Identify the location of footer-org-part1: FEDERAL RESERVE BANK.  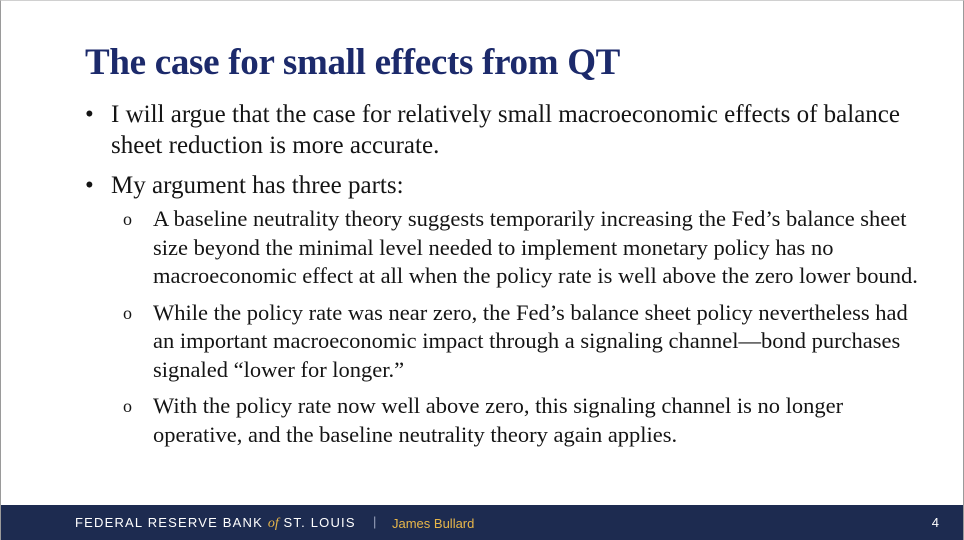
(171, 522).